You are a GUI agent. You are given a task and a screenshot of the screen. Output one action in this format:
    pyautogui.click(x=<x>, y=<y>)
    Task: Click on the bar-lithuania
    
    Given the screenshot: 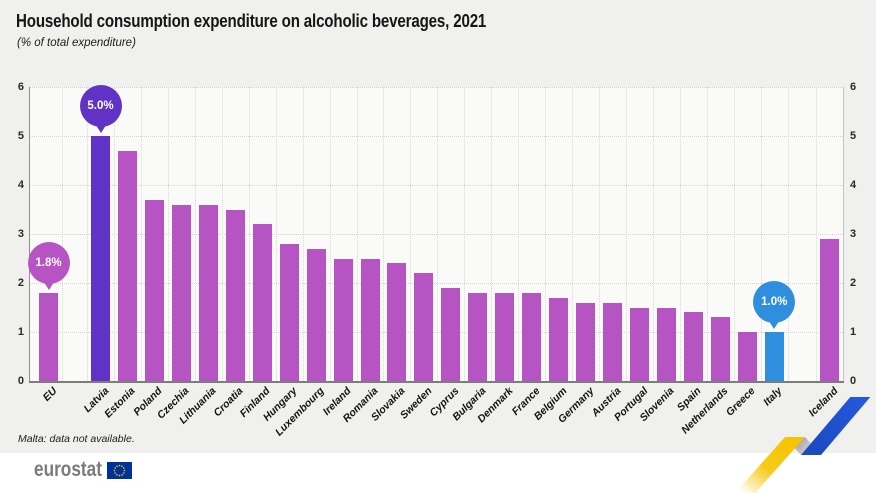 What is the action you would take?
    pyautogui.click(x=208, y=292)
    